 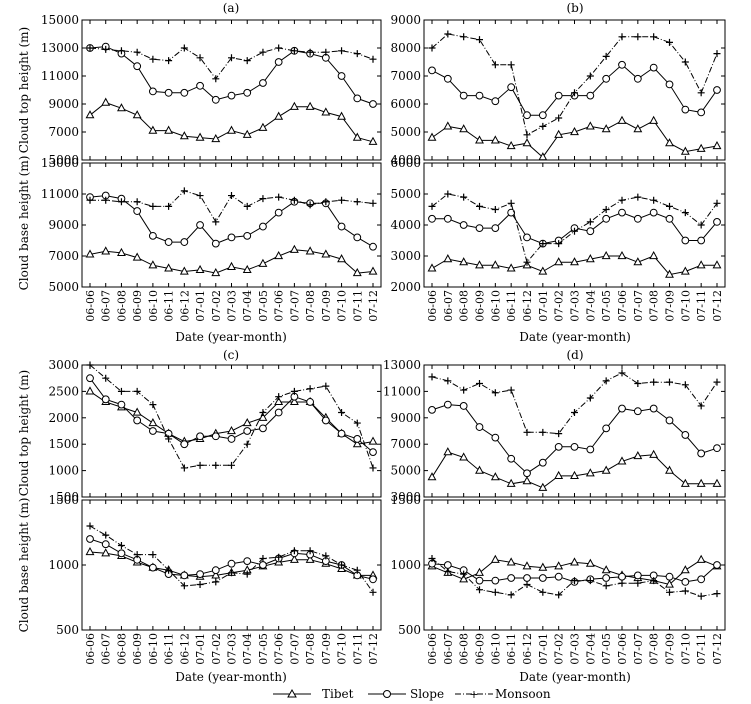 What do you see at coordinates (67, 497) in the screenshot?
I see `y-tick-label: 500` at bounding box center [67, 497].